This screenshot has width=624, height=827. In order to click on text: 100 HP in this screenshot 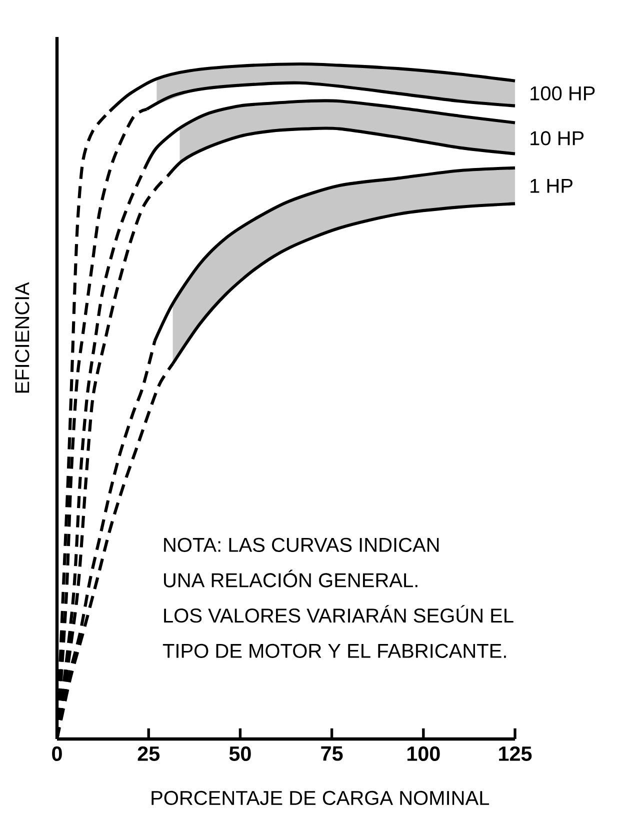, I will do `click(562, 93)`.